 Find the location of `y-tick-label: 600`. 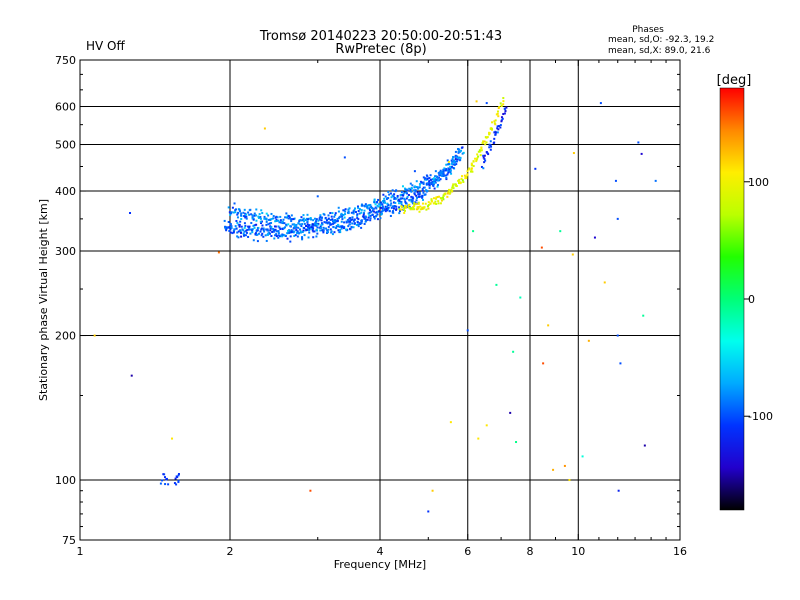

y-tick-label: 600 is located at coordinates (65, 107).